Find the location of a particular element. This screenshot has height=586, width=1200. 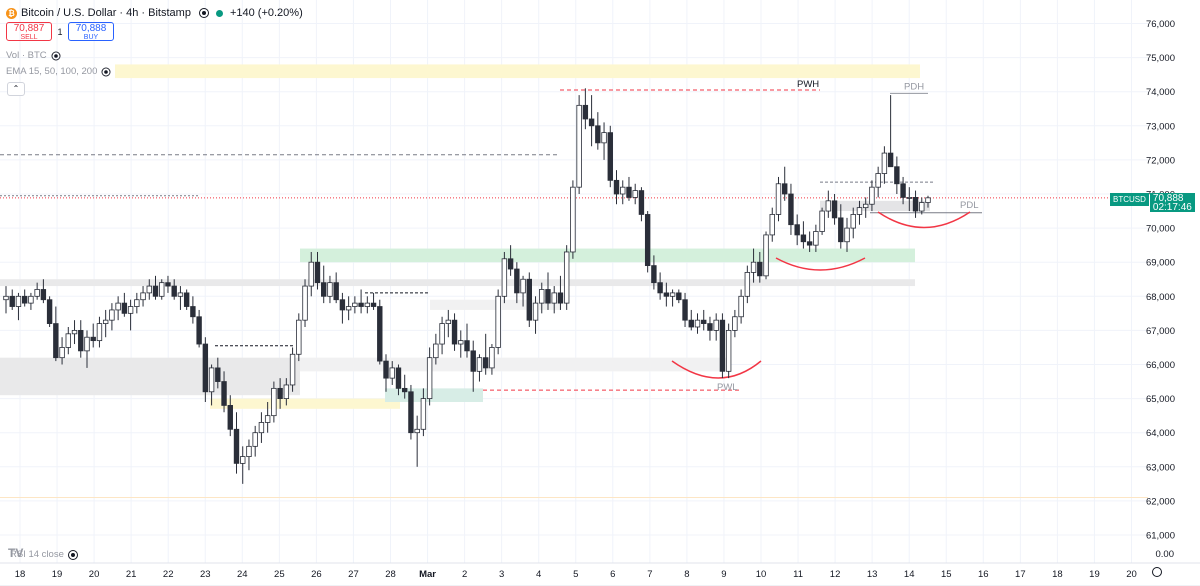

rsi-zero-label: 0.00 is located at coordinates (1165, 554).